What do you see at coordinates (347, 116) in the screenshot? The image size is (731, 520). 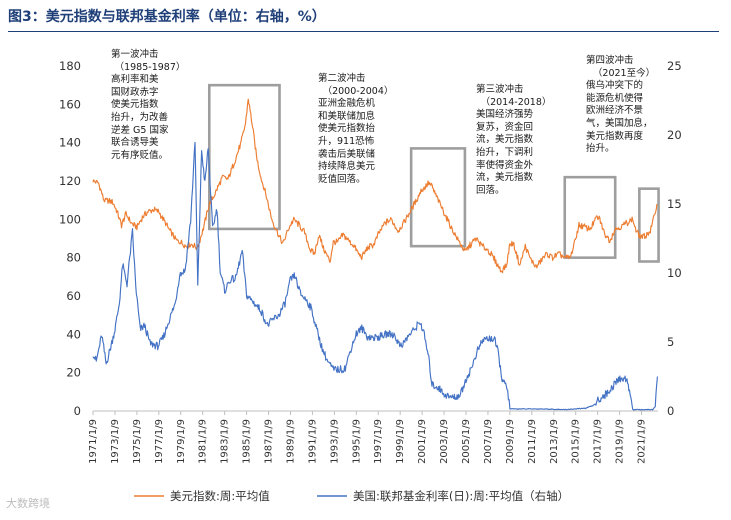 I see `annotation-wave2-line-1: 和美联储加息` at bounding box center [347, 116].